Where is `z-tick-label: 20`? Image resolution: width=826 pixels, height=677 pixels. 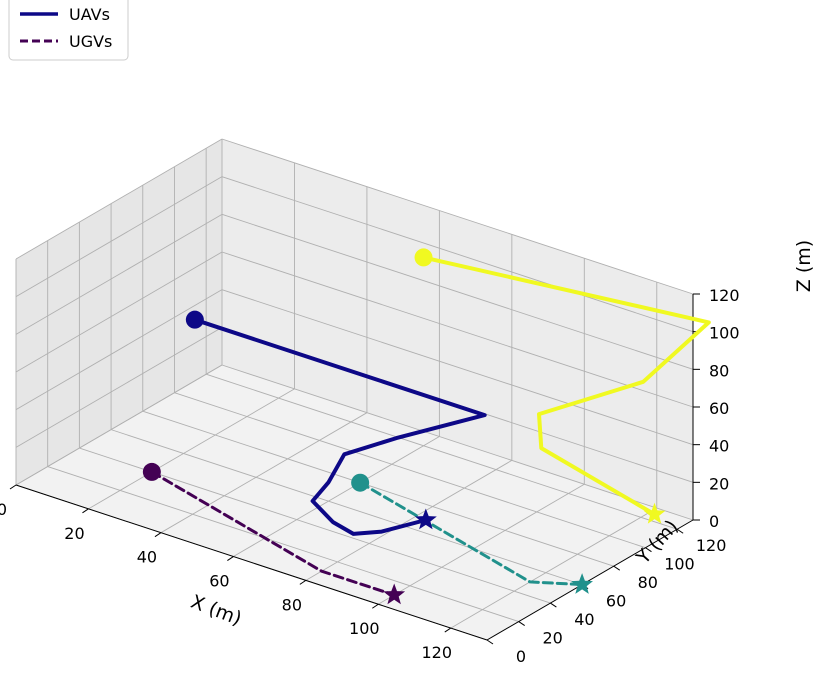 z-tick-label: 20 is located at coordinates (719, 483).